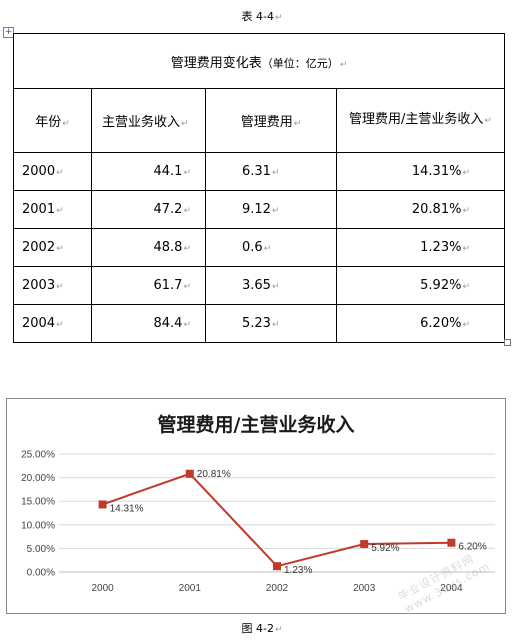 The width and height of the screenshot is (524, 640). I want to click on cell-expense: 3.65↵, so click(271, 285).